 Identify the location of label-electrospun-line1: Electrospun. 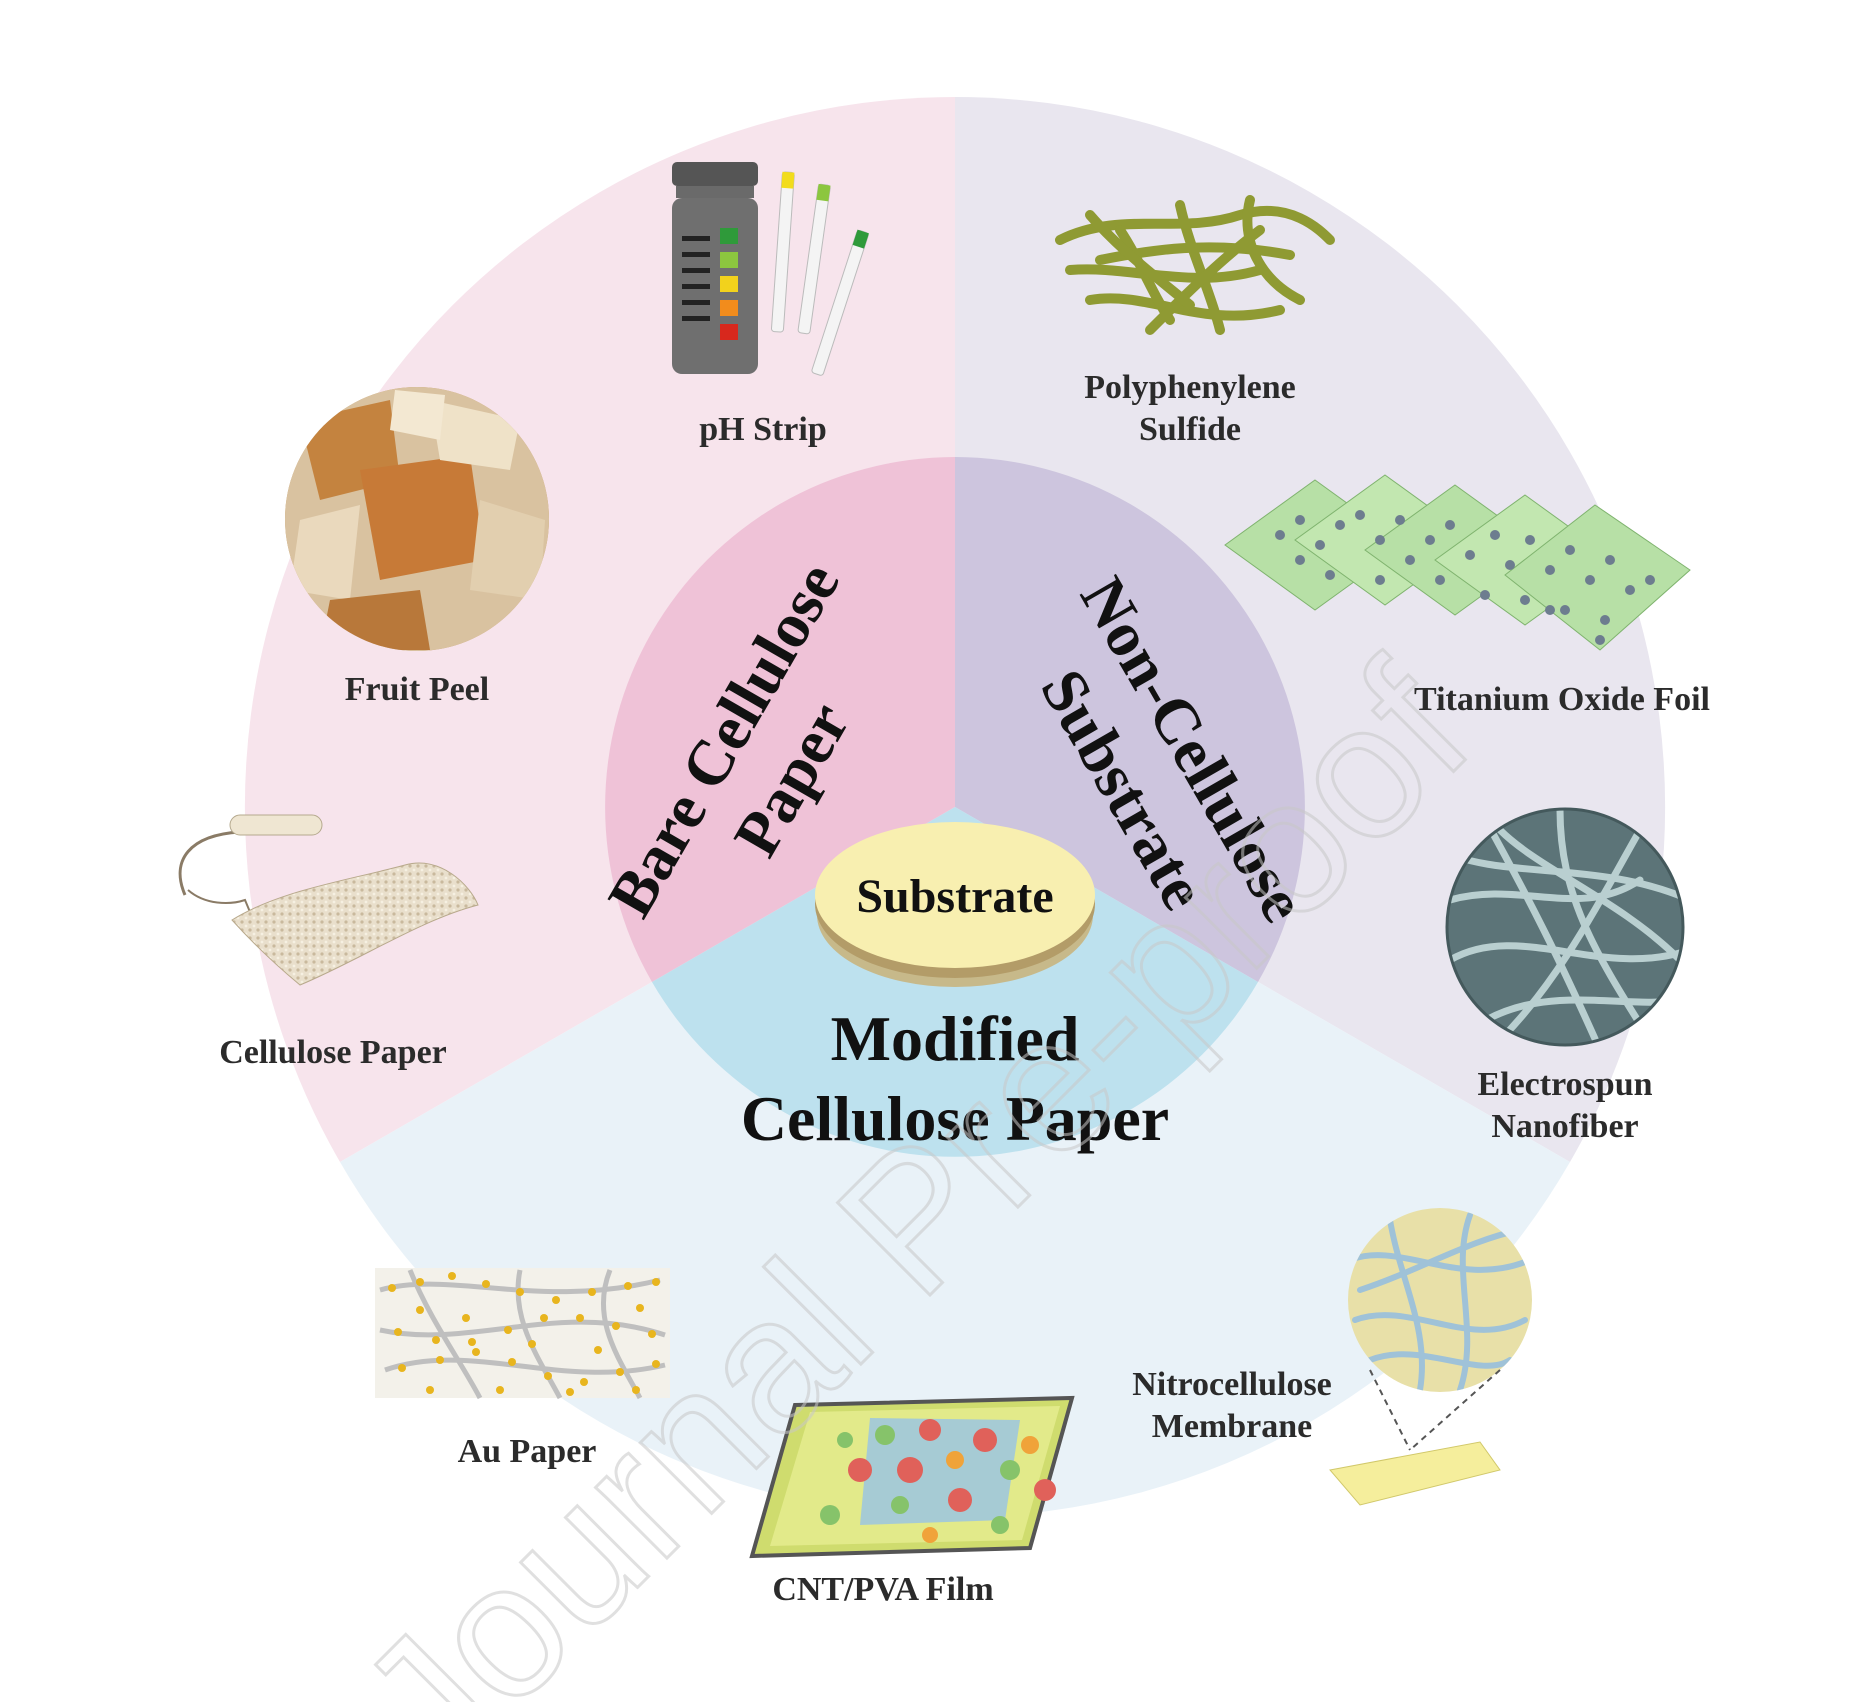
(1564, 1084).